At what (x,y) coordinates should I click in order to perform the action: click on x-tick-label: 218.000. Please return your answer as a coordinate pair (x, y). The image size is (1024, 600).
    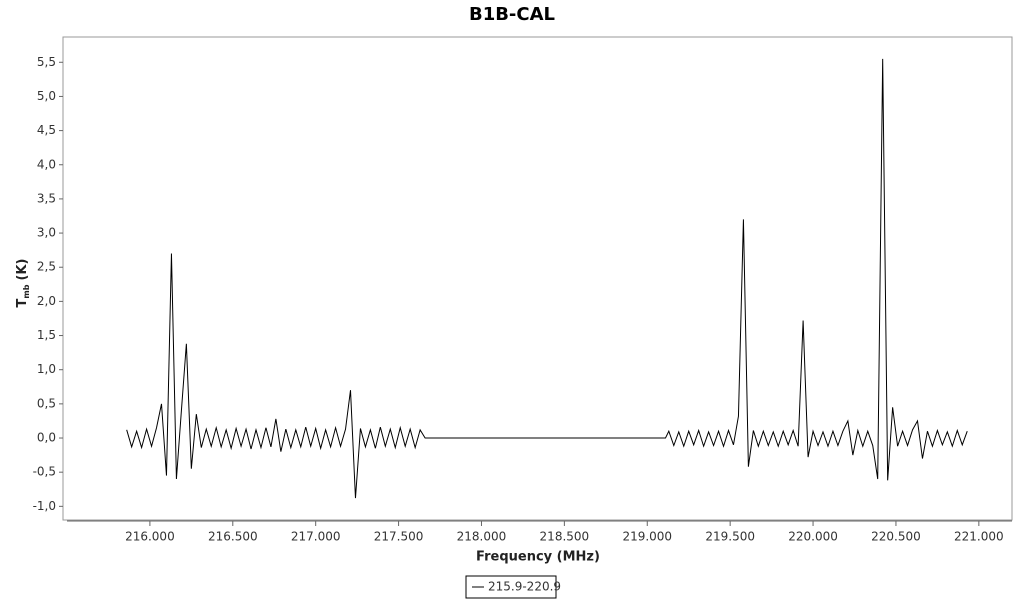
    Looking at the image, I should click on (482, 537).